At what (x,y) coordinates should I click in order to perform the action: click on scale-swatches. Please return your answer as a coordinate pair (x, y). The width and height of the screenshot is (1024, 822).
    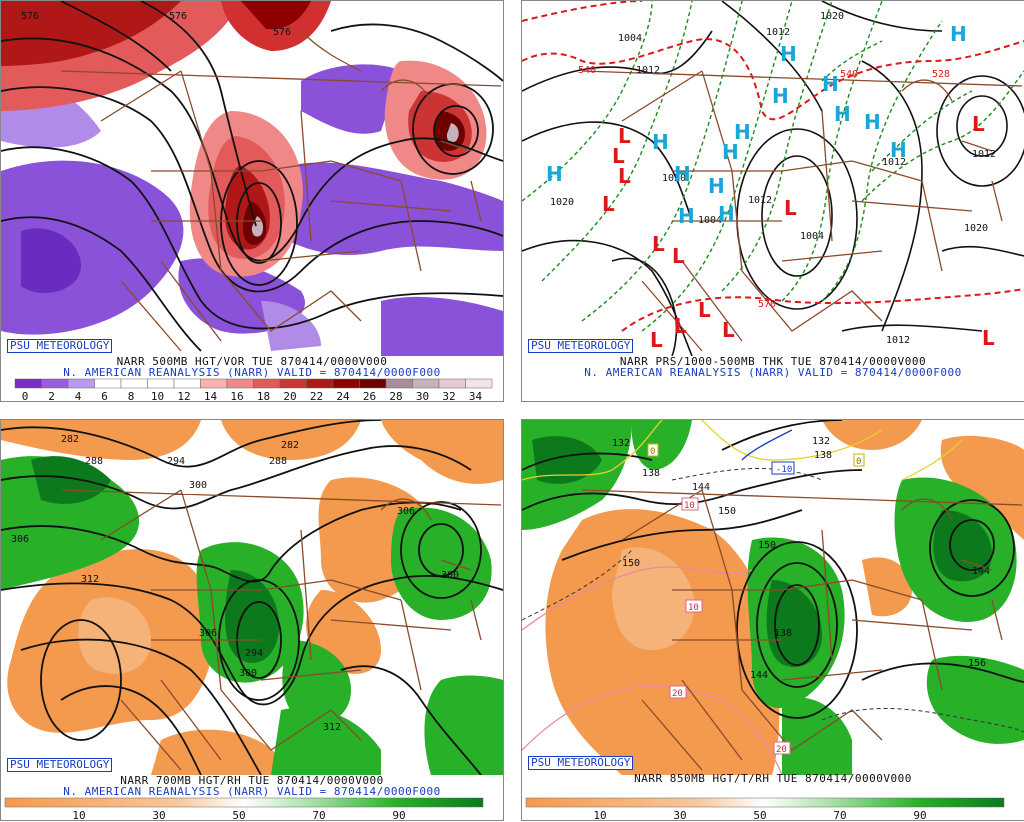
    Looking at the image, I should click on (253, 383).